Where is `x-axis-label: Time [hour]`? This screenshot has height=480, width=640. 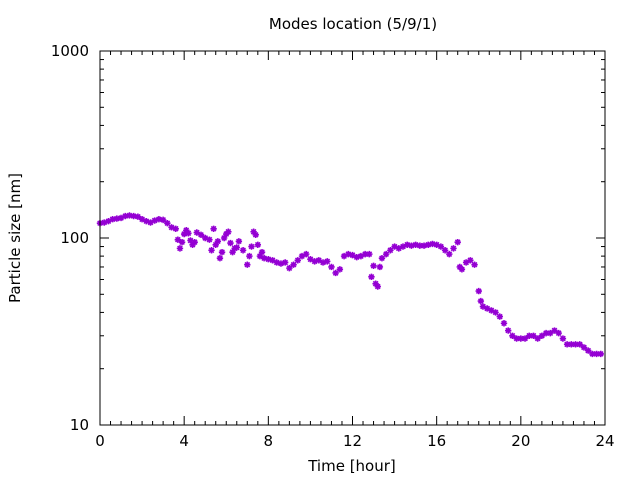 x-axis-label: Time [hour] is located at coordinates (351, 466).